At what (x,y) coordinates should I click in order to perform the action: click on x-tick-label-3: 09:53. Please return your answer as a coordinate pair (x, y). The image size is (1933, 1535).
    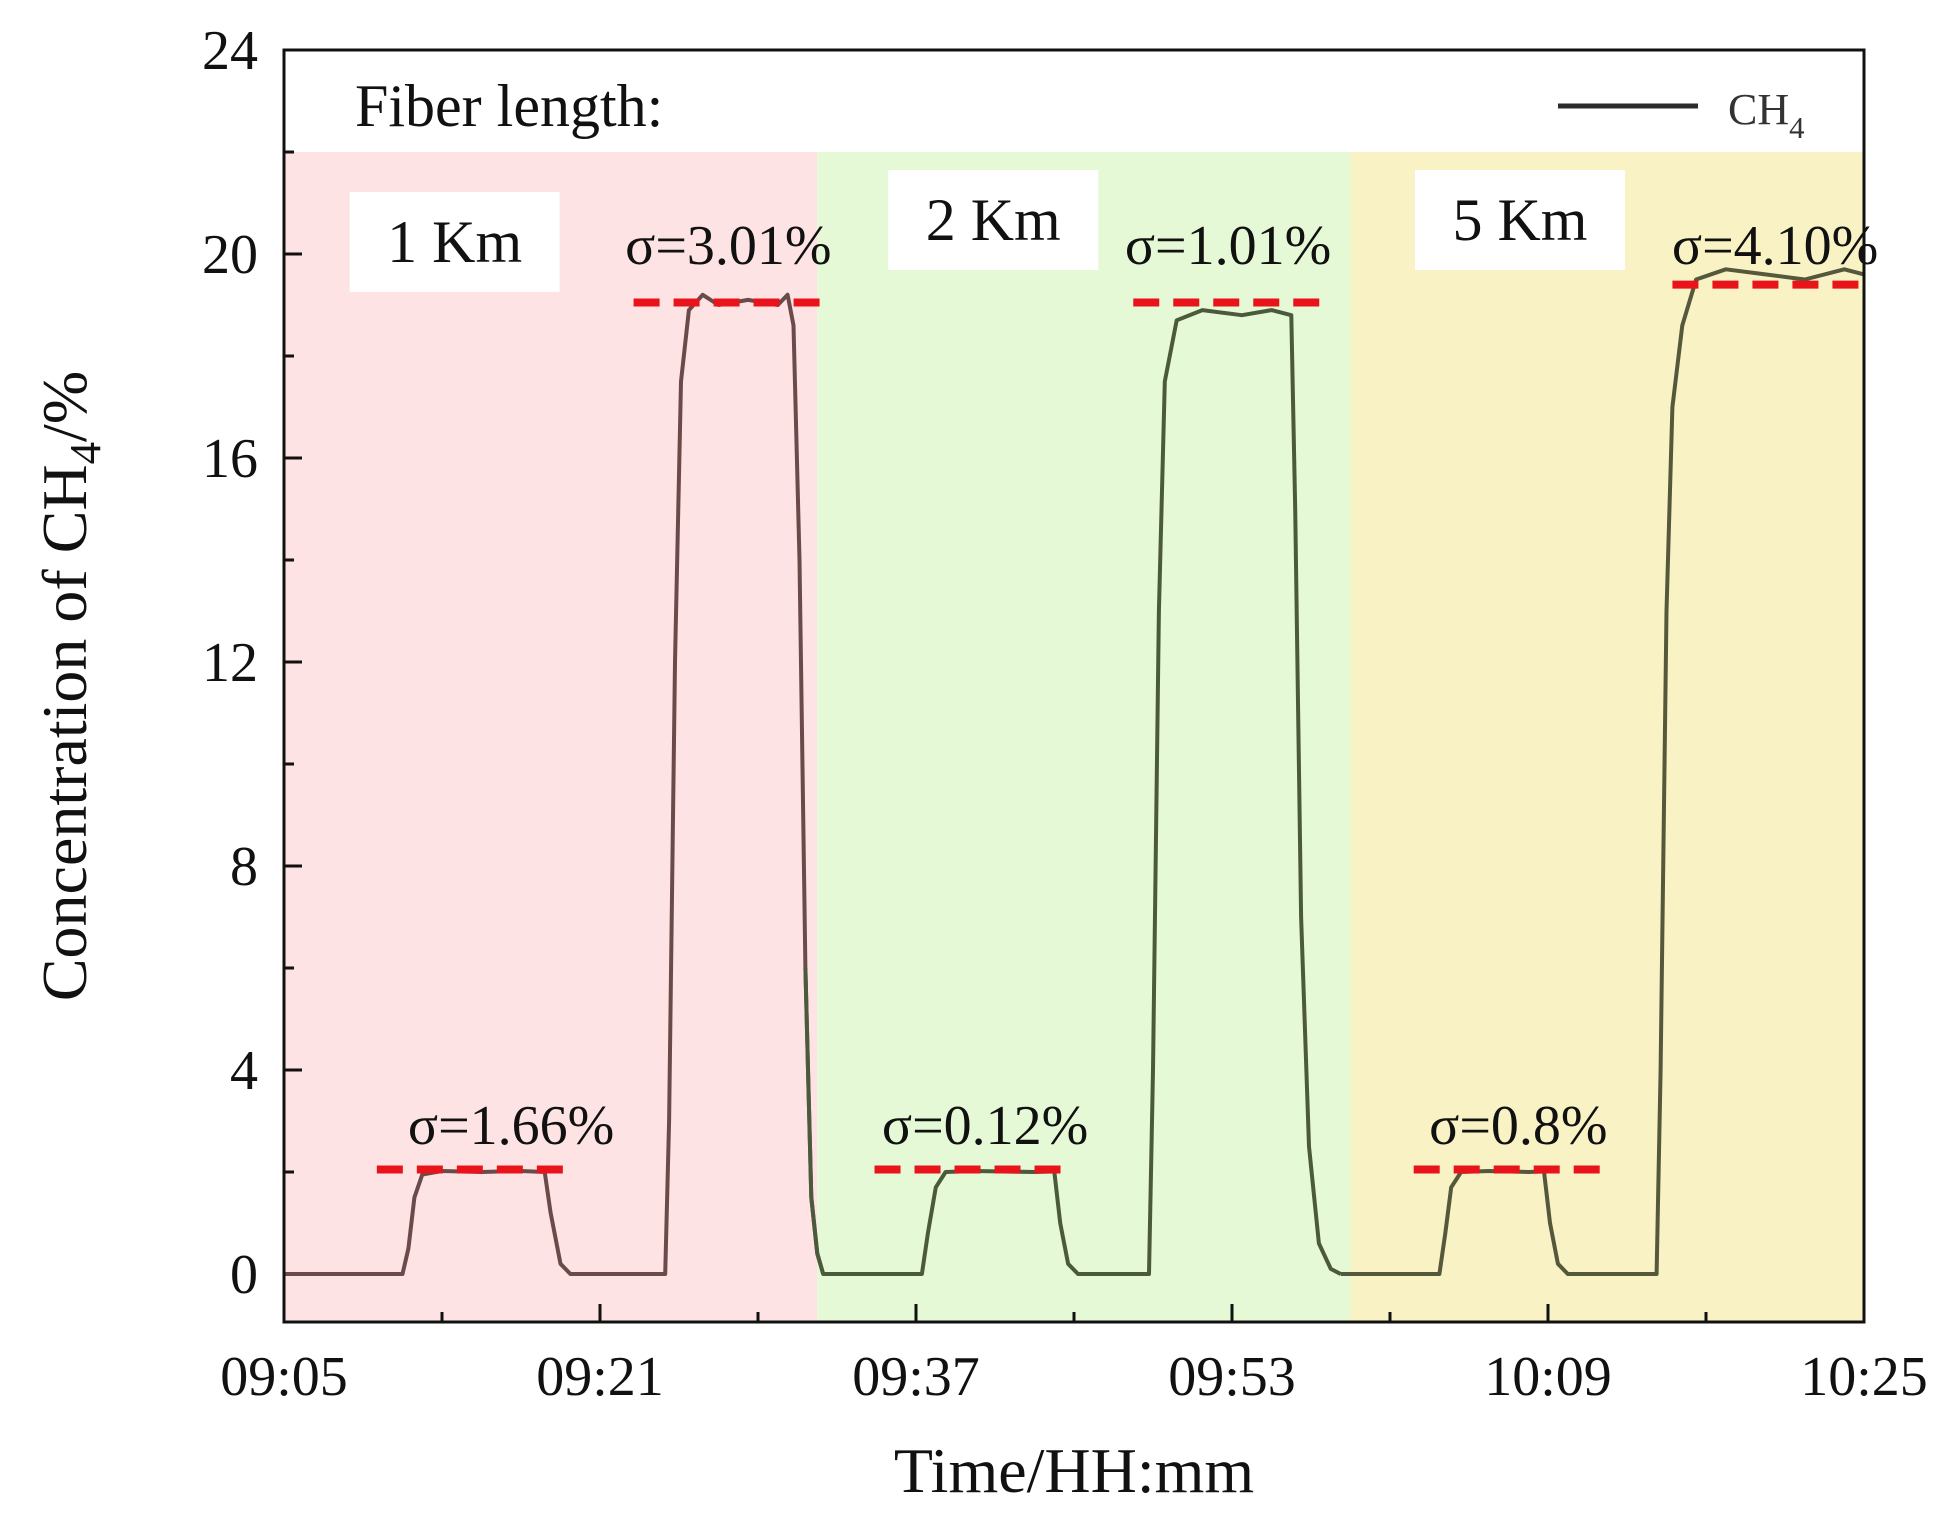
    Looking at the image, I should click on (1232, 1377).